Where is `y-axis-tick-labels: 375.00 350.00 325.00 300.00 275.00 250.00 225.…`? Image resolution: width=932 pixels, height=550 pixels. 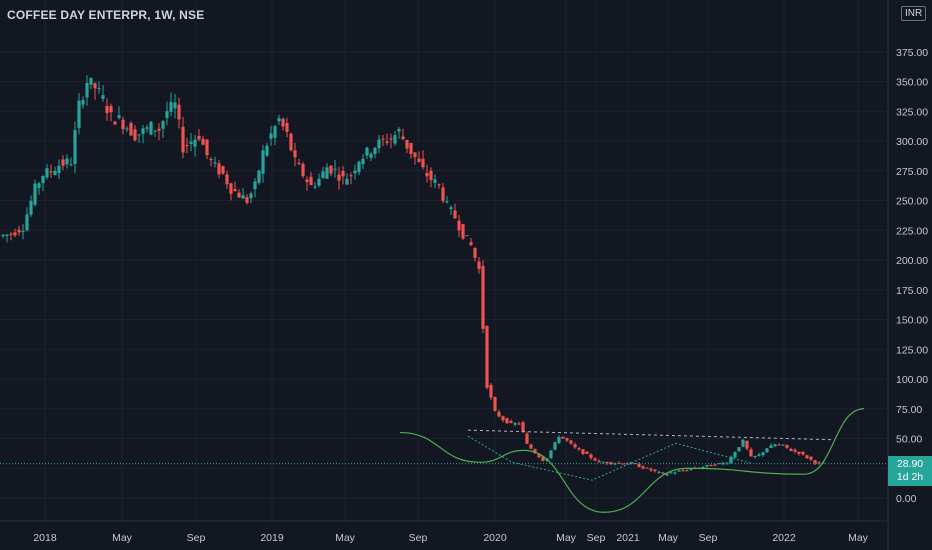 y-axis-tick-labels: 375.00 350.00 325.00 300.00 275.00 250.00 225.… is located at coordinates (912, 276).